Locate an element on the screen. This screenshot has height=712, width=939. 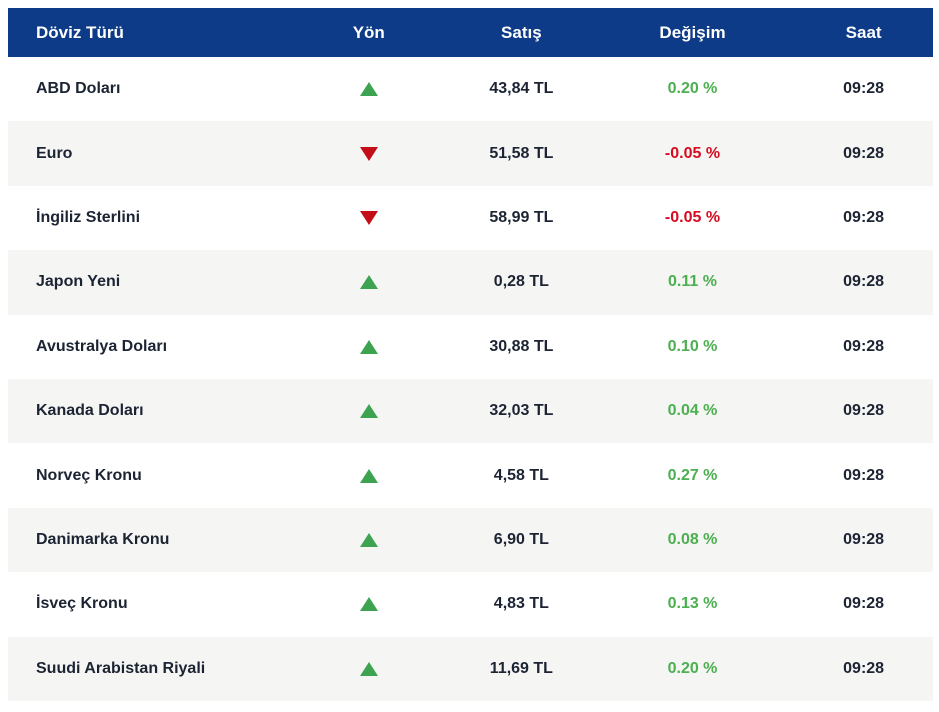
table-header-row: Döviz Türü Yön Satış Değişim Saat is located at coordinates (470, 32).